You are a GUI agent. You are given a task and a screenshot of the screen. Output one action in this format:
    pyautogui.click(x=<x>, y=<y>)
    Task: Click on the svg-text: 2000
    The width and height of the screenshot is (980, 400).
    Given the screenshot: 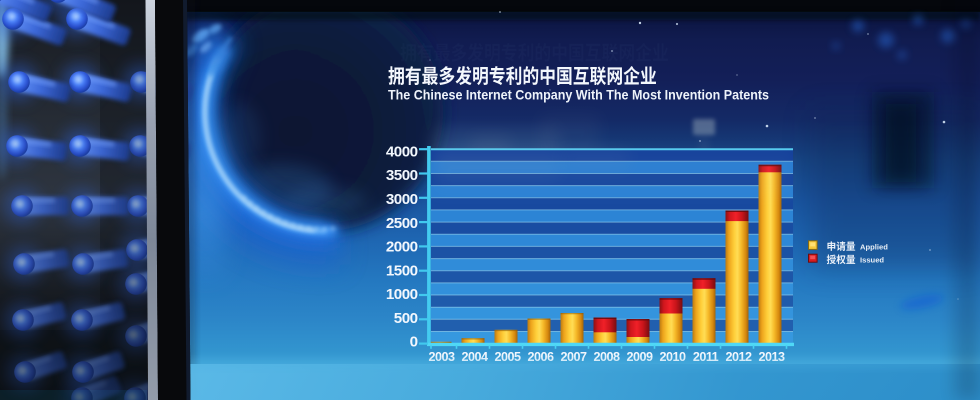 What is the action you would take?
    pyautogui.click(x=402, y=247)
    